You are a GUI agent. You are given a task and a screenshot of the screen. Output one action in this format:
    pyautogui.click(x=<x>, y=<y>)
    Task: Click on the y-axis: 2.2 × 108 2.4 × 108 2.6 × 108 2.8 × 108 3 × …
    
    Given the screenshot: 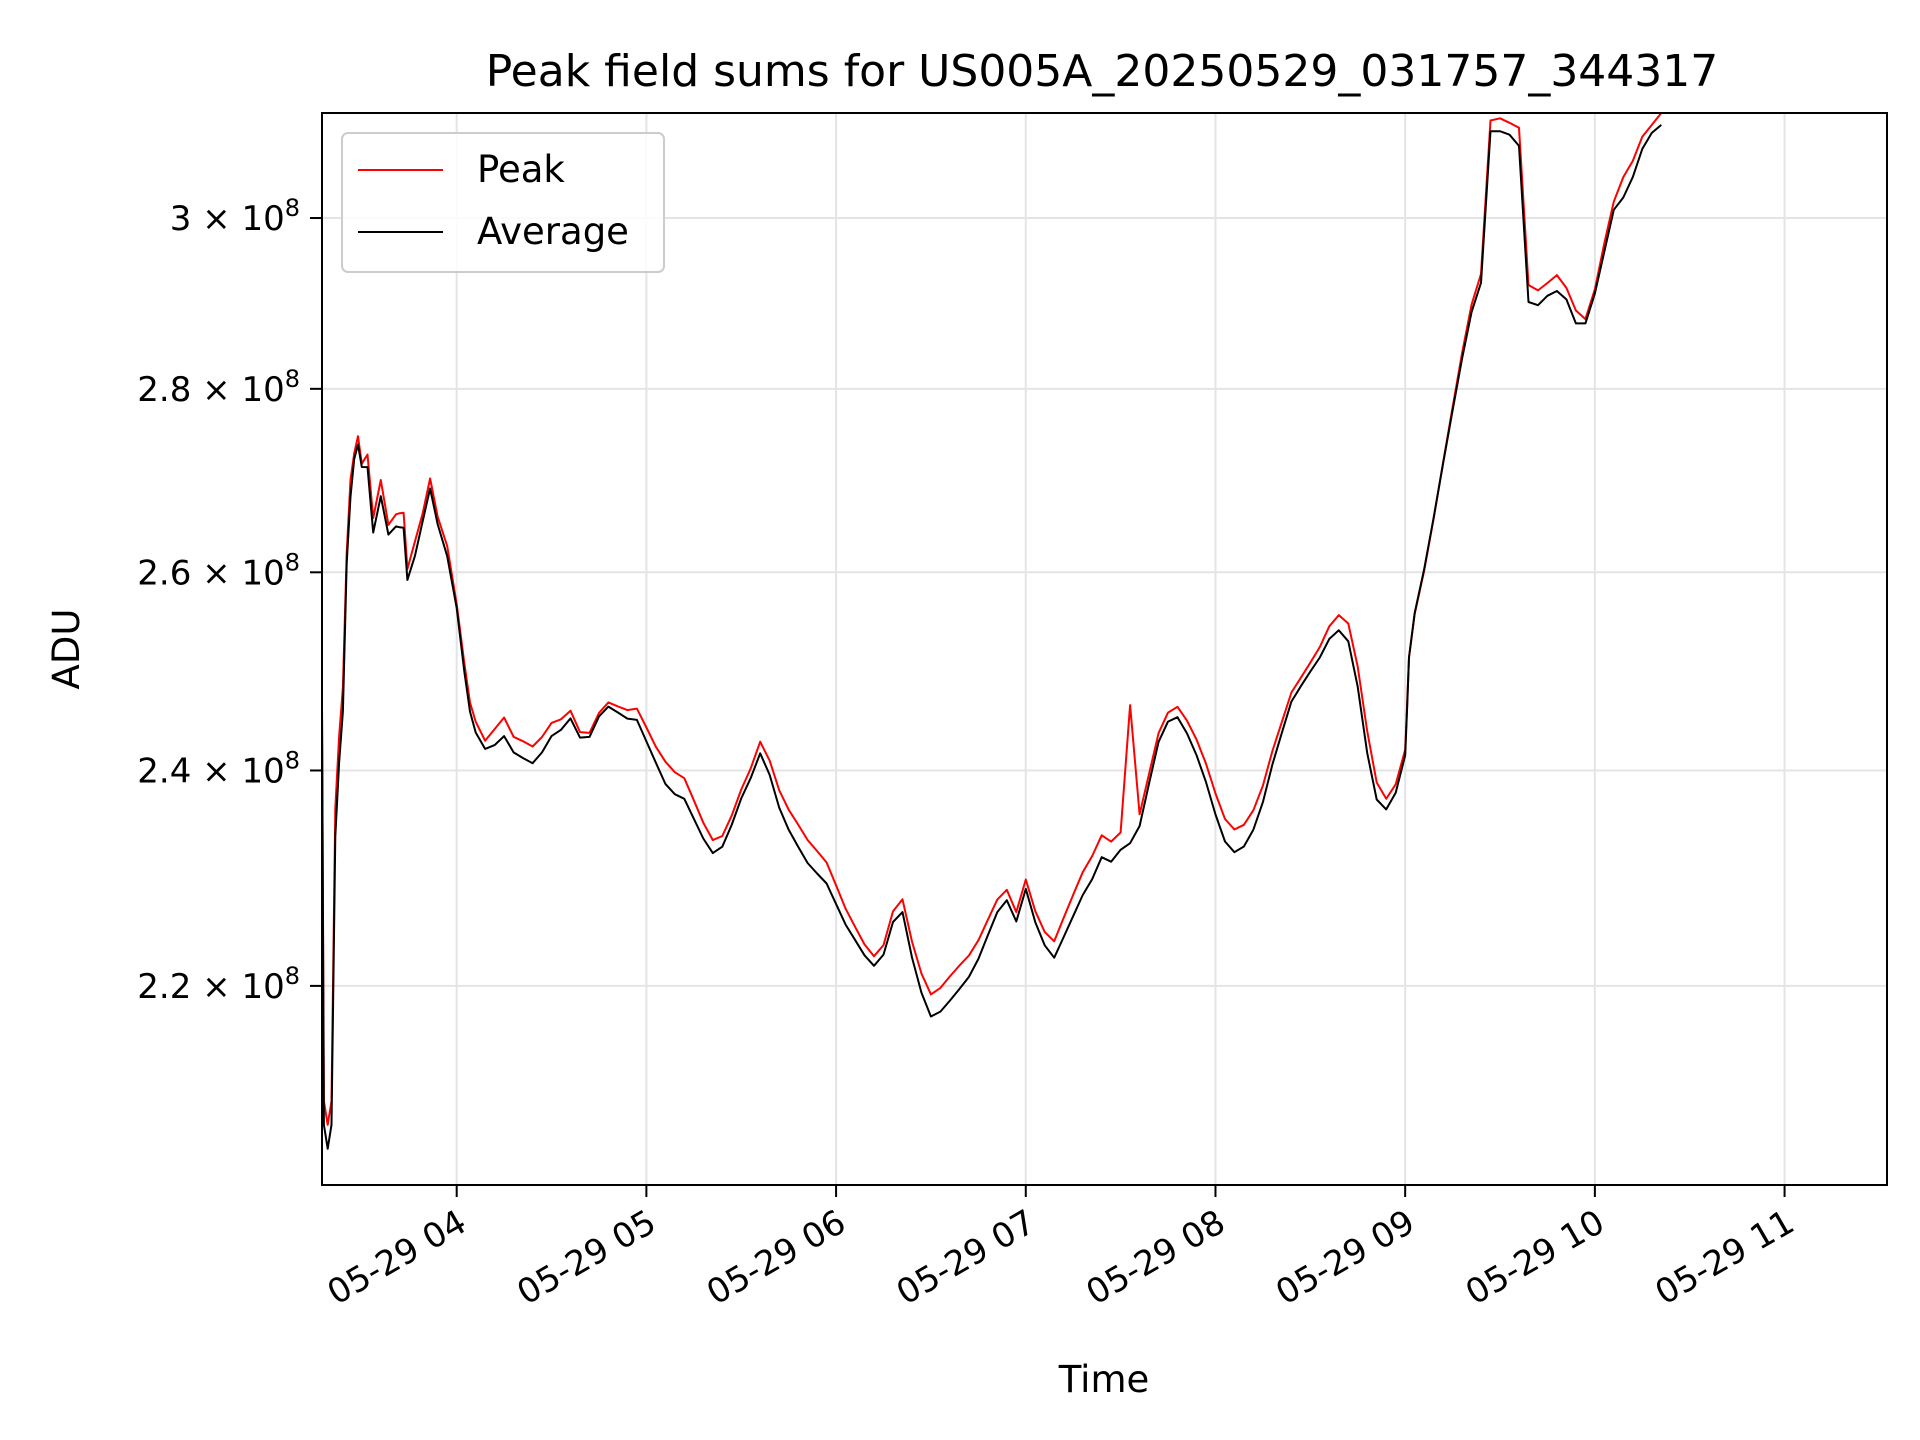 What is the action you would take?
    pyautogui.click(x=229, y=600)
    